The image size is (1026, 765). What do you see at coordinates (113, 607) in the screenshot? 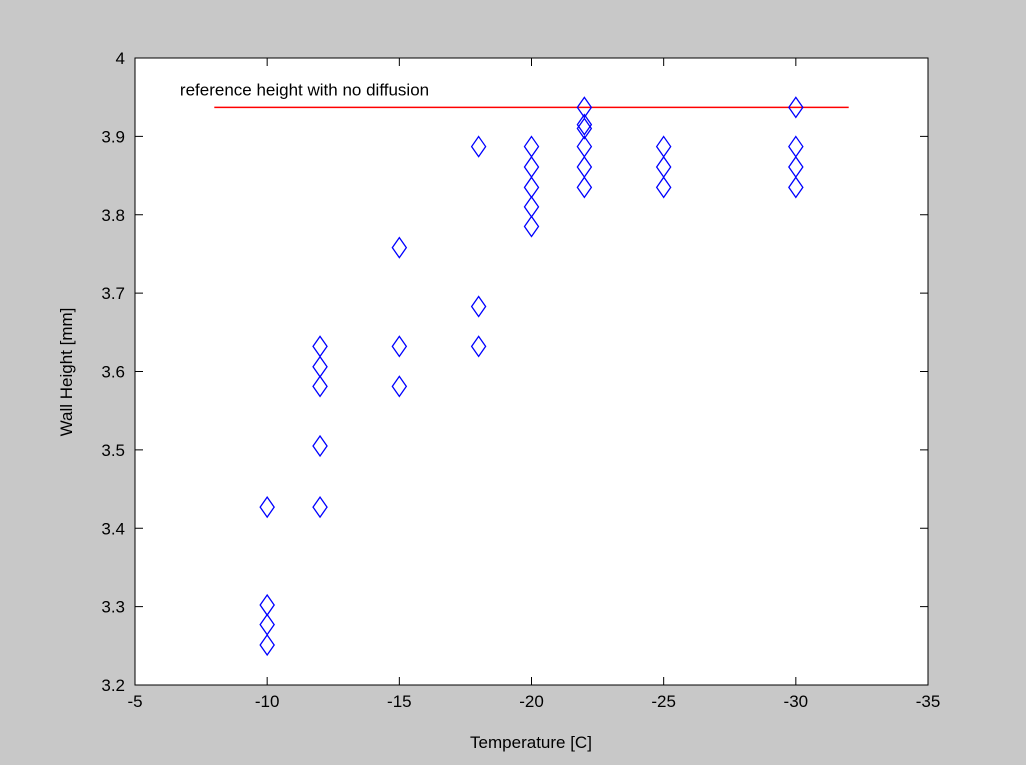
I see `y-tick-label: 3.3` at bounding box center [113, 607].